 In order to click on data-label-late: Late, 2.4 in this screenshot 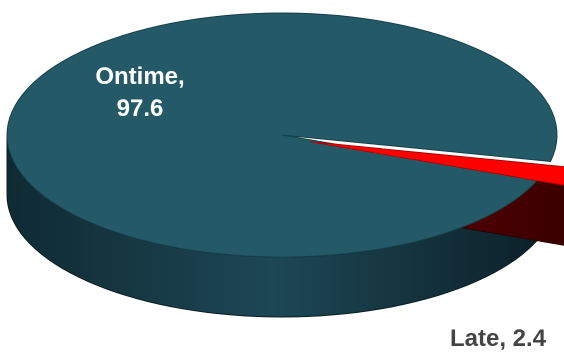, I will do `click(498, 338)`.